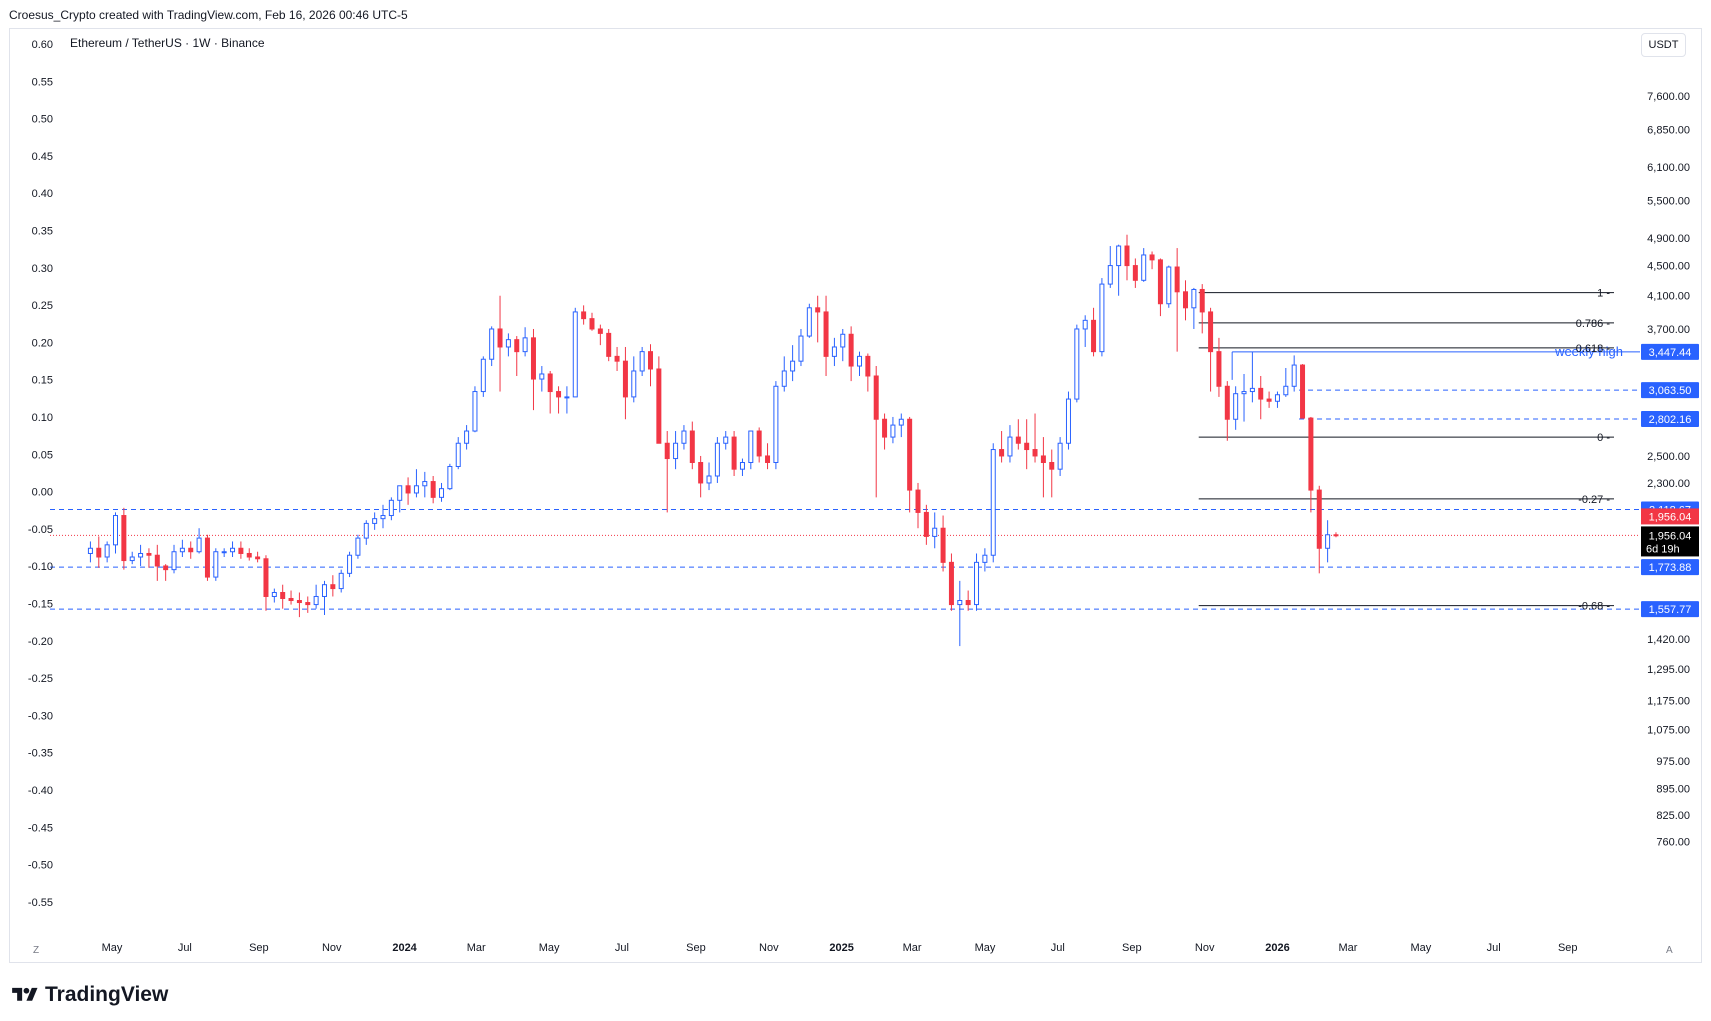 The height and width of the screenshot is (1021, 1711). What do you see at coordinates (42, 120) in the screenshot?
I see `left-axis-tick: 0.50` at bounding box center [42, 120].